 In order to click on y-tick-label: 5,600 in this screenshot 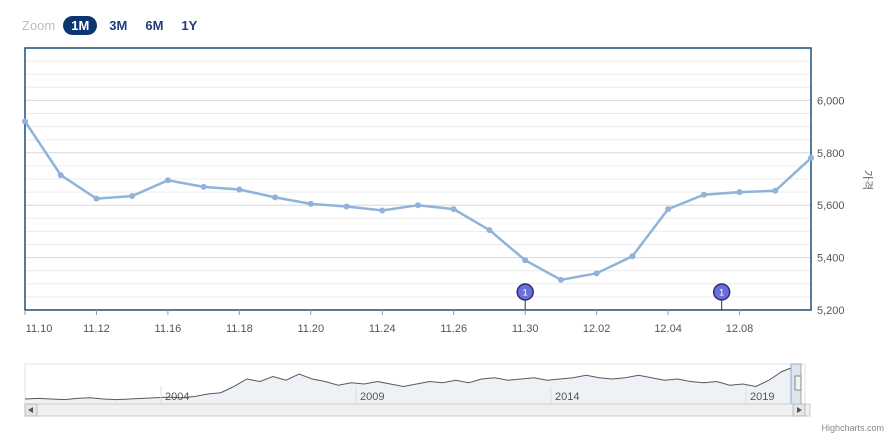, I will do `click(831, 206)`.